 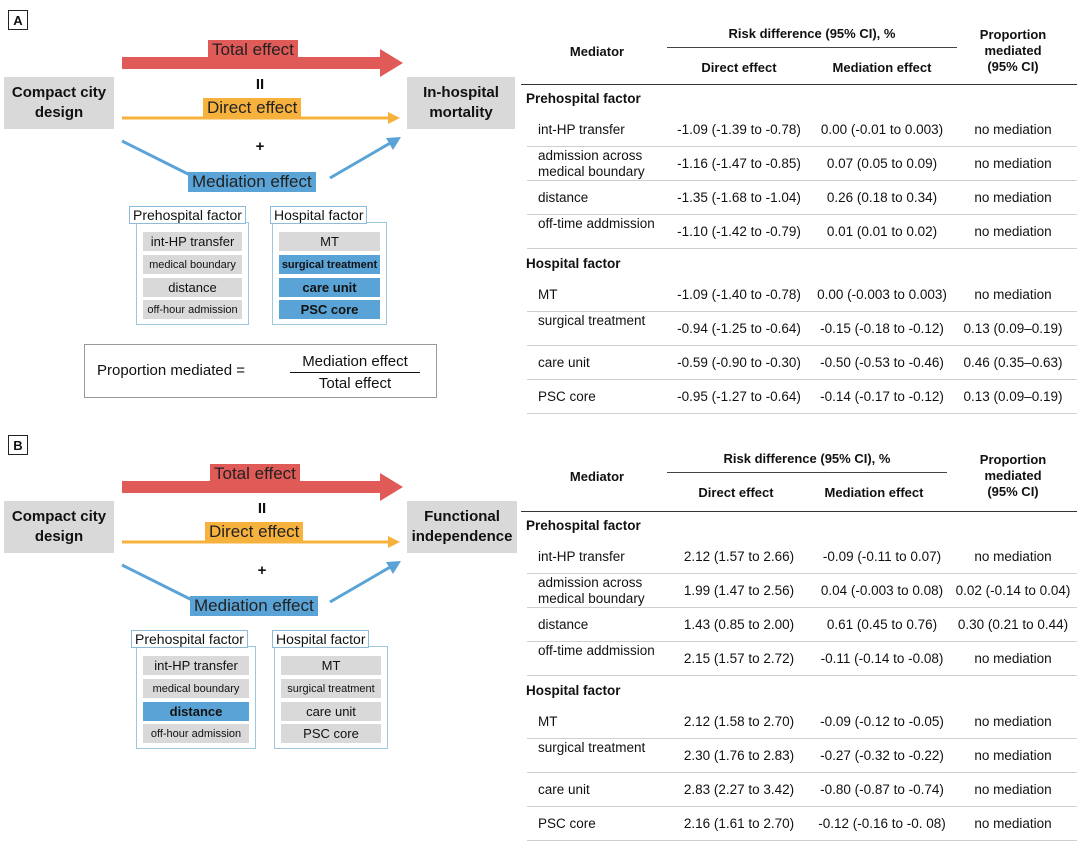 I want to click on col-proportion: Proportion mediated (95% CI), so click(x=1013, y=50).